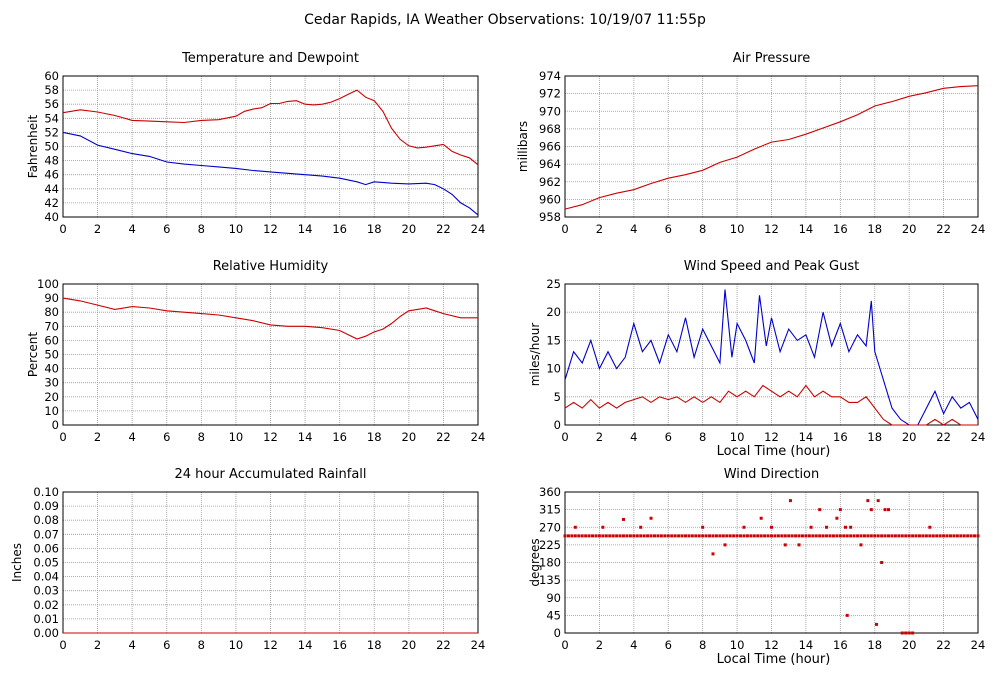 The width and height of the screenshot is (1000, 685). Describe the element at coordinates (550, 147) in the screenshot. I see `y-tick-label: 966` at that location.